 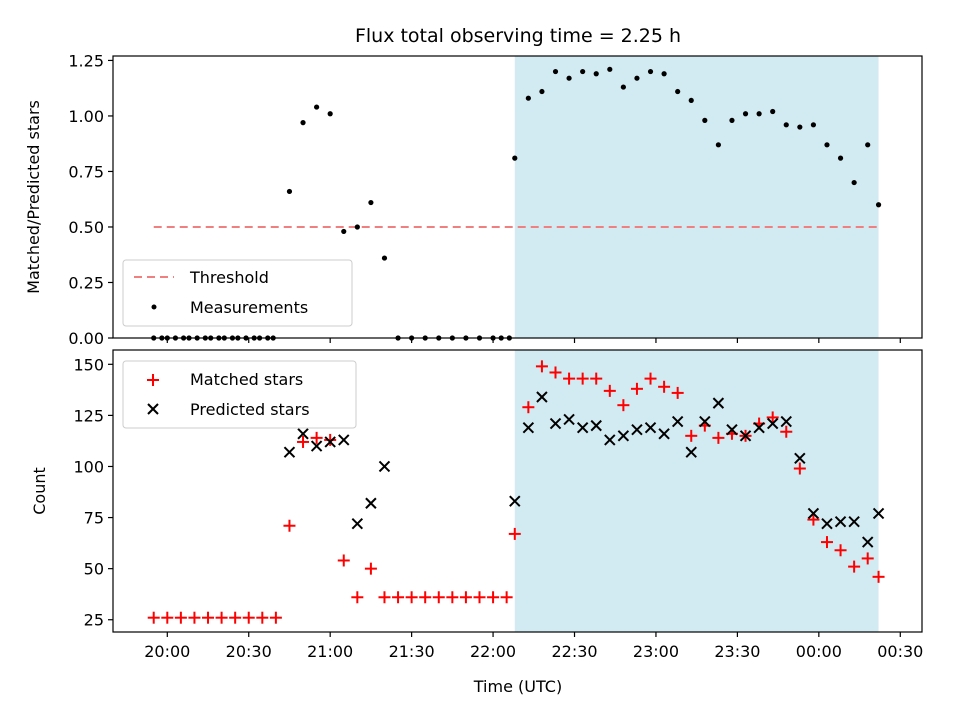 I want to click on x-tick-label: 21:30, so click(x=412, y=651).